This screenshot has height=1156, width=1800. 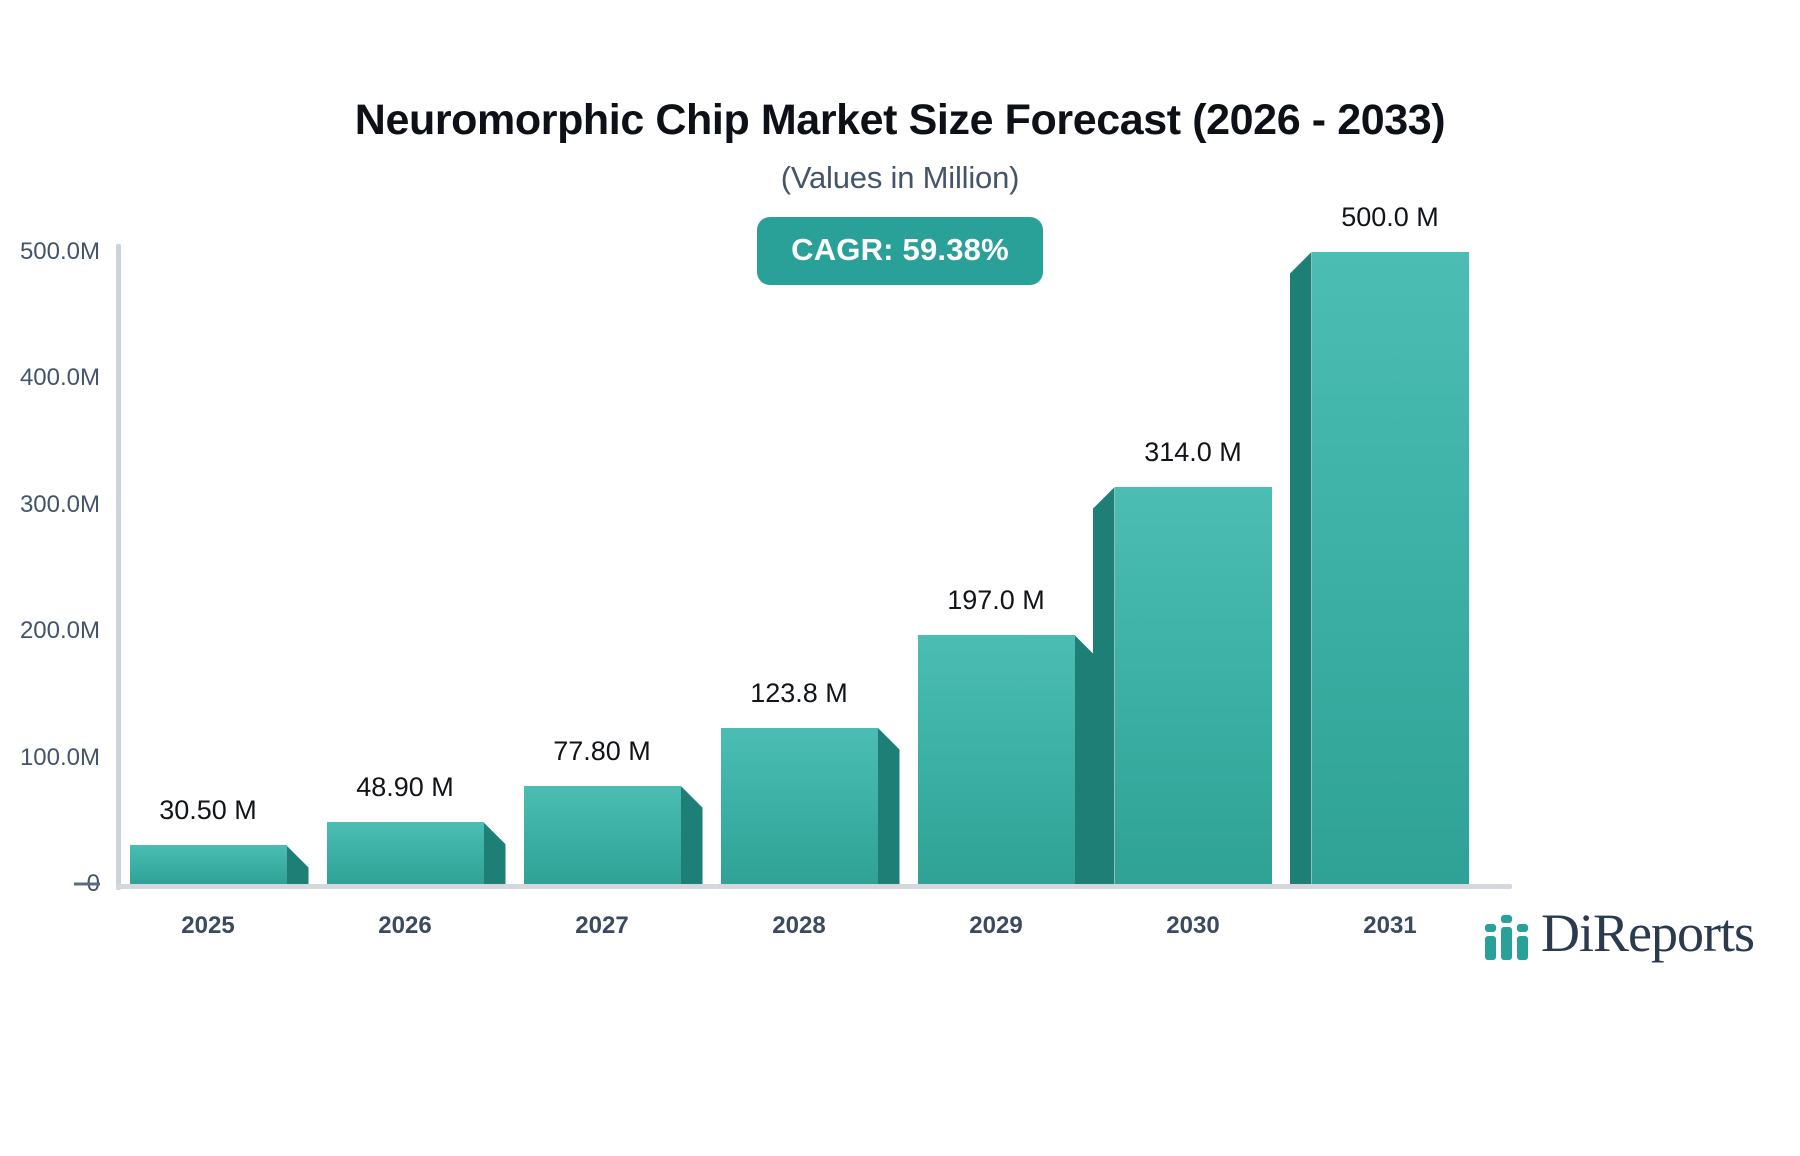 I want to click on y-axis-tick-label: 400.0M, so click(x=59, y=378).